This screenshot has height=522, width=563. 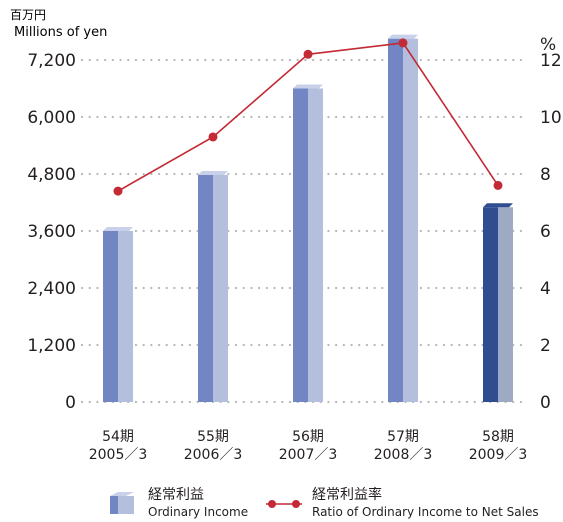 I want to click on legend-bar-label-en: Ordinary Income, so click(x=198, y=512).